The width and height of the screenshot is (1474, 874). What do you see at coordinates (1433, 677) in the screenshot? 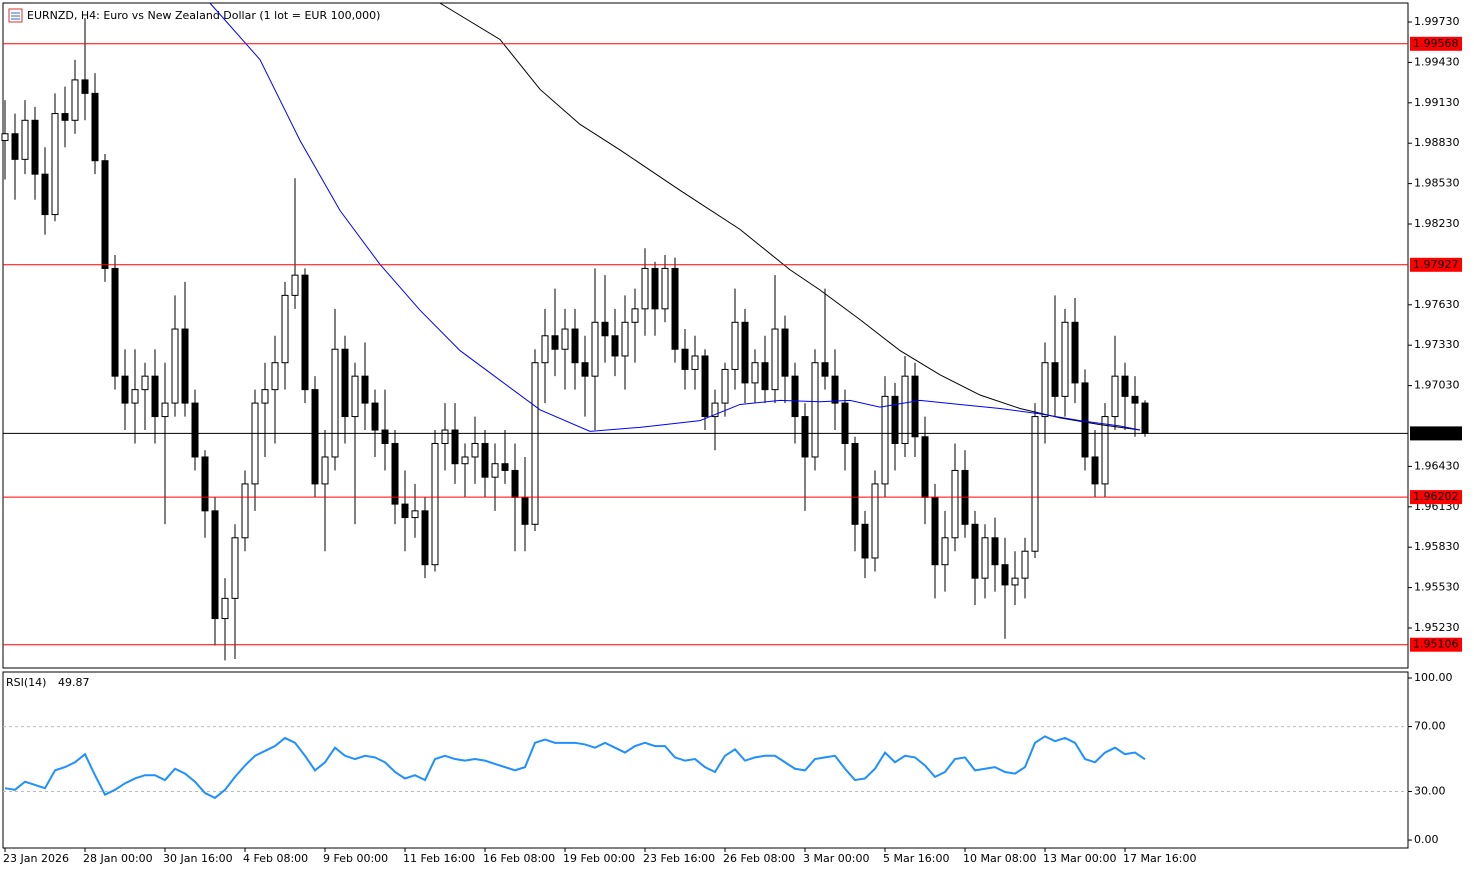
I see `y-tick-label: 100.00` at bounding box center [1433, 677].